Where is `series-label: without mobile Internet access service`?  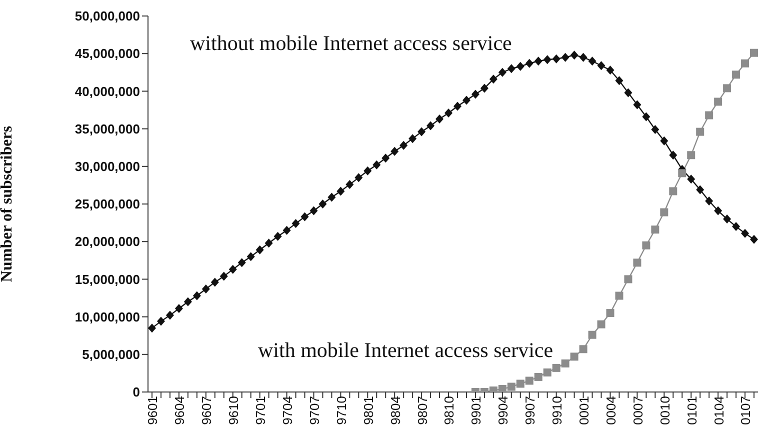
series-label: without mobile Internet access service is located at coordinates (351, 43).